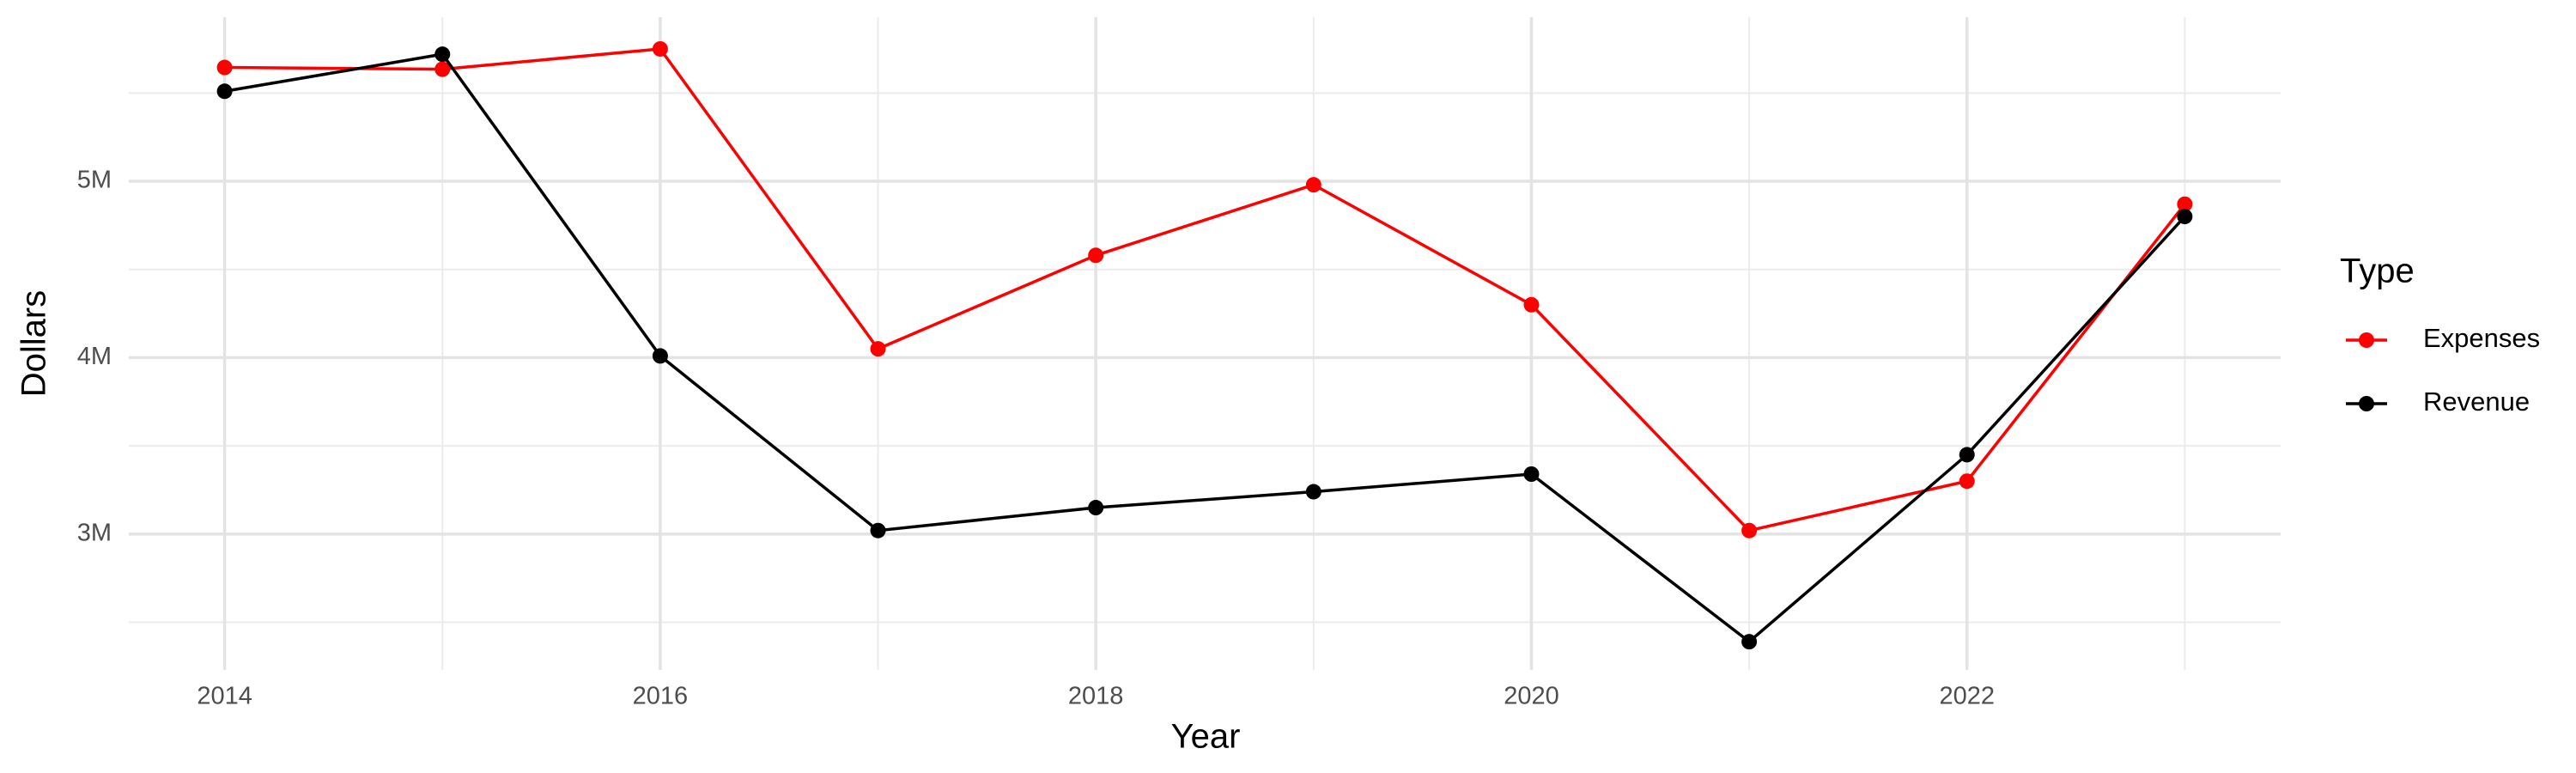 The image size is (2576, 773). What do you see at coordinates (1532, 696) in the screenshot?
I see `x-tick-label: 2020` at bounding box center [1532, 696].